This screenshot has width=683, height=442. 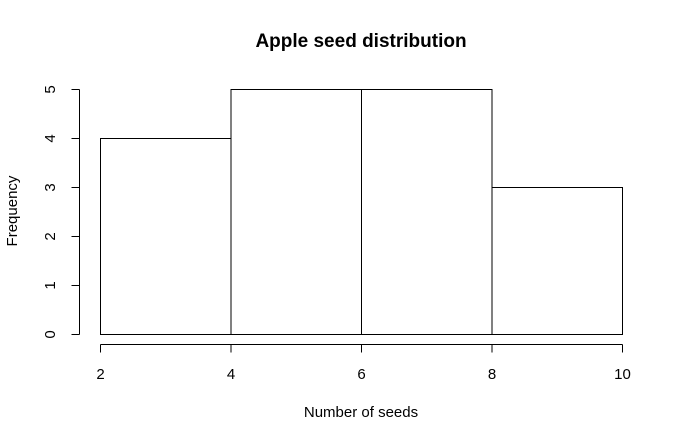 I want to click on y-tick-label: 3, so click(x=50, y=187).